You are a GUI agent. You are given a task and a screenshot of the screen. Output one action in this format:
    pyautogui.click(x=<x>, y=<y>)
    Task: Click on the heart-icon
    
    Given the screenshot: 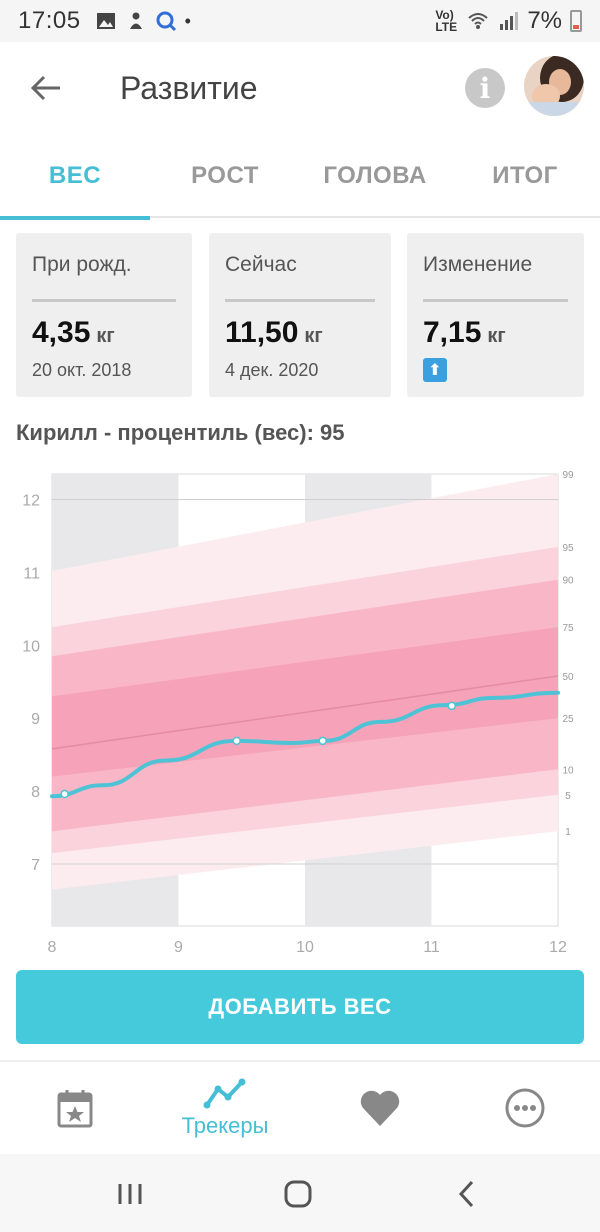 What is the action you would take?
    pyautogui.click(x=380, y=1108)
    